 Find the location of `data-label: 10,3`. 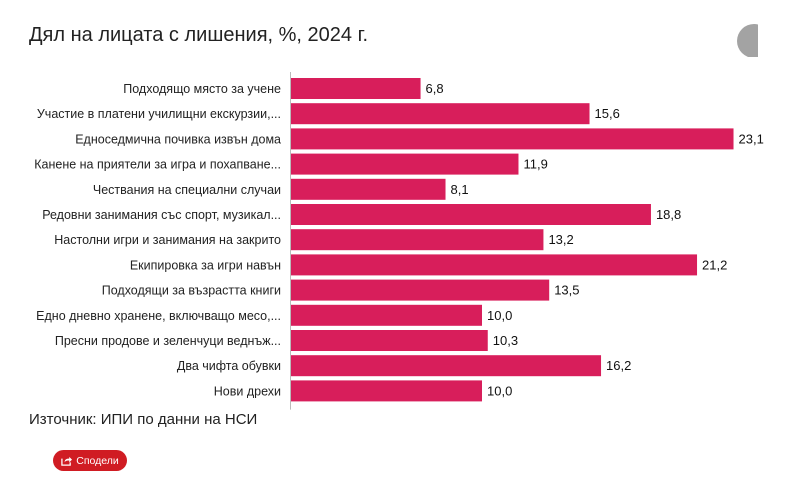

data-label: 10,3 is located at coordinates (505, 340).